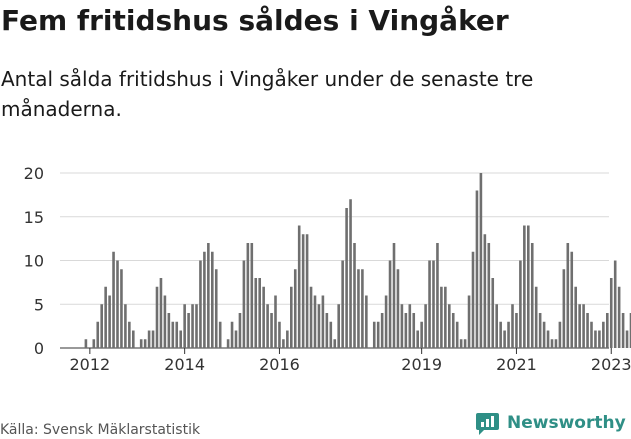 The width and height of the screenshot is (631, 439). What do you see at coordinates (516, 364) in the screenshot?
I see `x-tick-label: 2021` at bounding box center [516, 364].